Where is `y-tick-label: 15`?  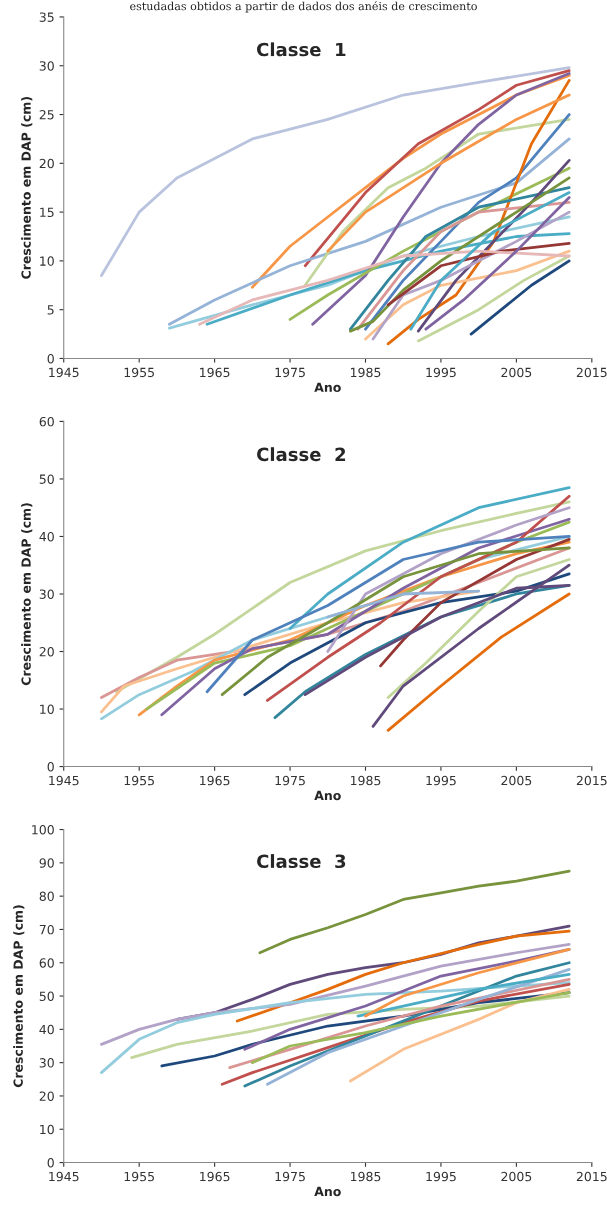
y-tick-label: 15 is located at coordinates (47, 212).